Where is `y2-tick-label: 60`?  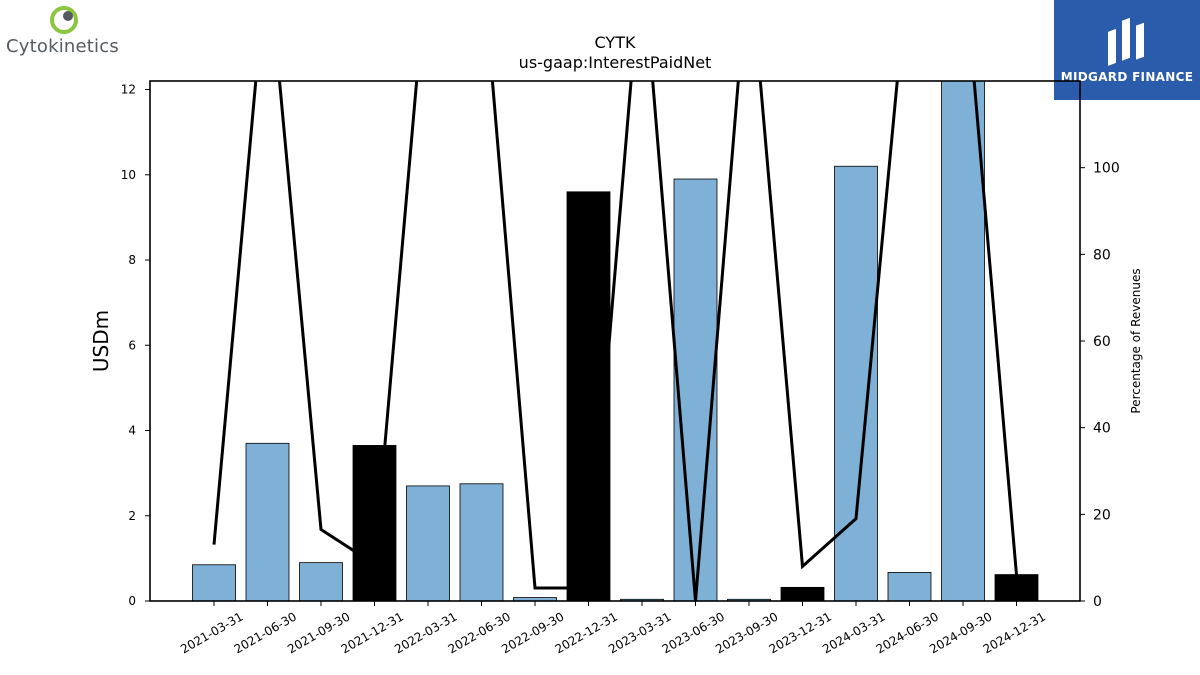 y2-tick-label: 60 is located at coordinates (1102, 342).